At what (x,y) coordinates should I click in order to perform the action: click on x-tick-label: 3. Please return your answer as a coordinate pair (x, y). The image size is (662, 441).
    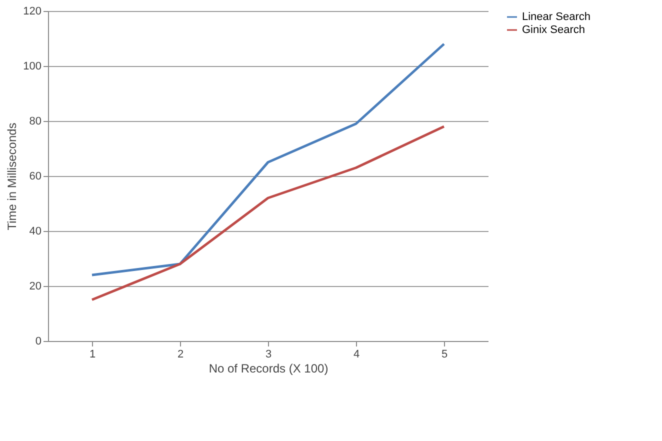
    Looking at the image, I should click on (268, 354).